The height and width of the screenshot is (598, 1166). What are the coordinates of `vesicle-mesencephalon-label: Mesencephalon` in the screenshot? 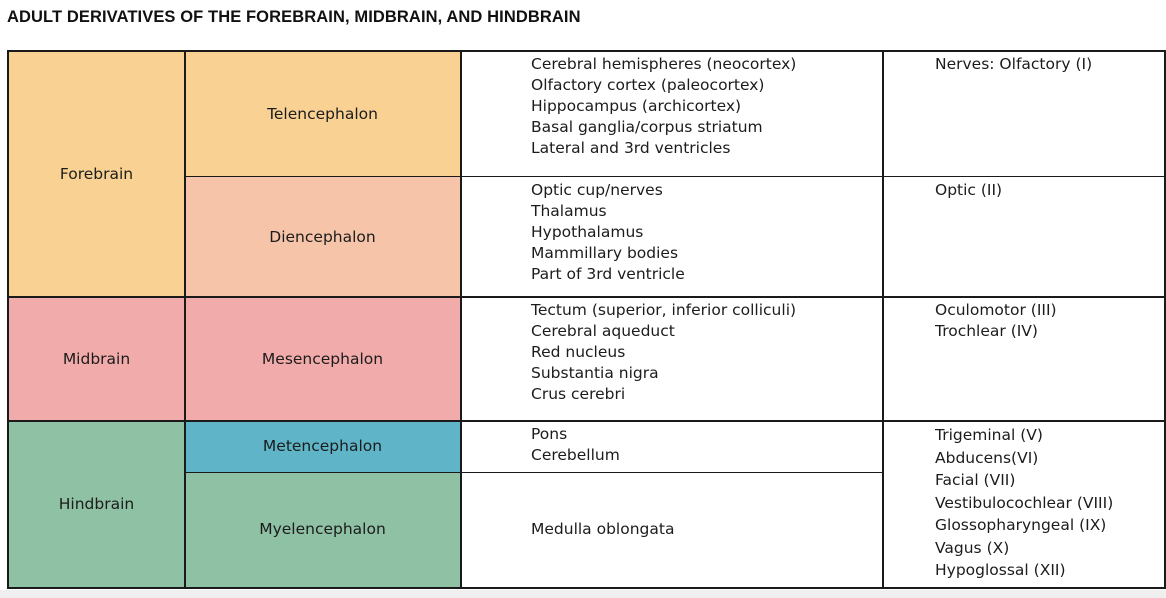 It's located at (322, 358).